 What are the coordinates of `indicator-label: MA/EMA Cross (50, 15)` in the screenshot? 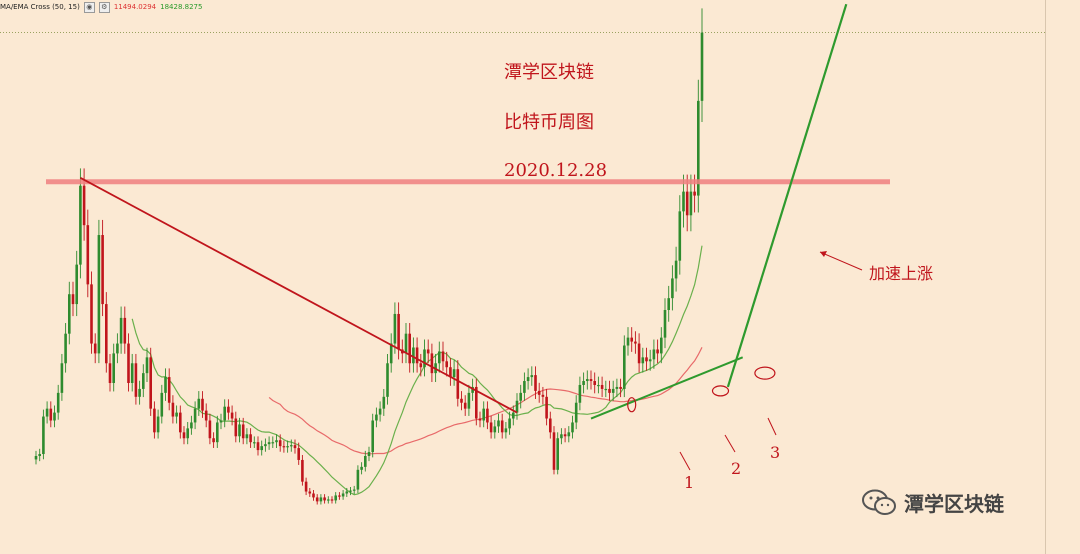 It's located at (40, 7).